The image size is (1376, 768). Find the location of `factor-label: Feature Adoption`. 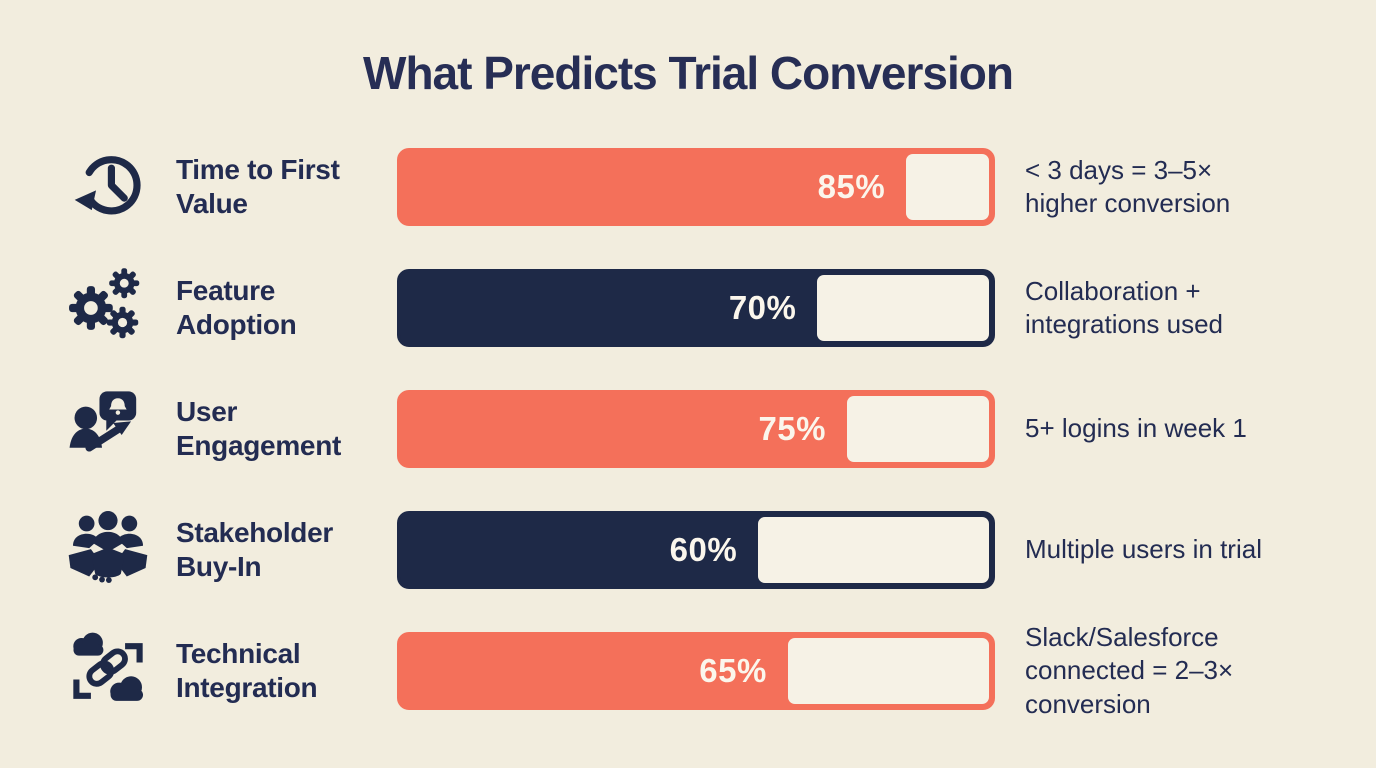

factor-label: Feature Adoption is located at coordinates (236, 307).